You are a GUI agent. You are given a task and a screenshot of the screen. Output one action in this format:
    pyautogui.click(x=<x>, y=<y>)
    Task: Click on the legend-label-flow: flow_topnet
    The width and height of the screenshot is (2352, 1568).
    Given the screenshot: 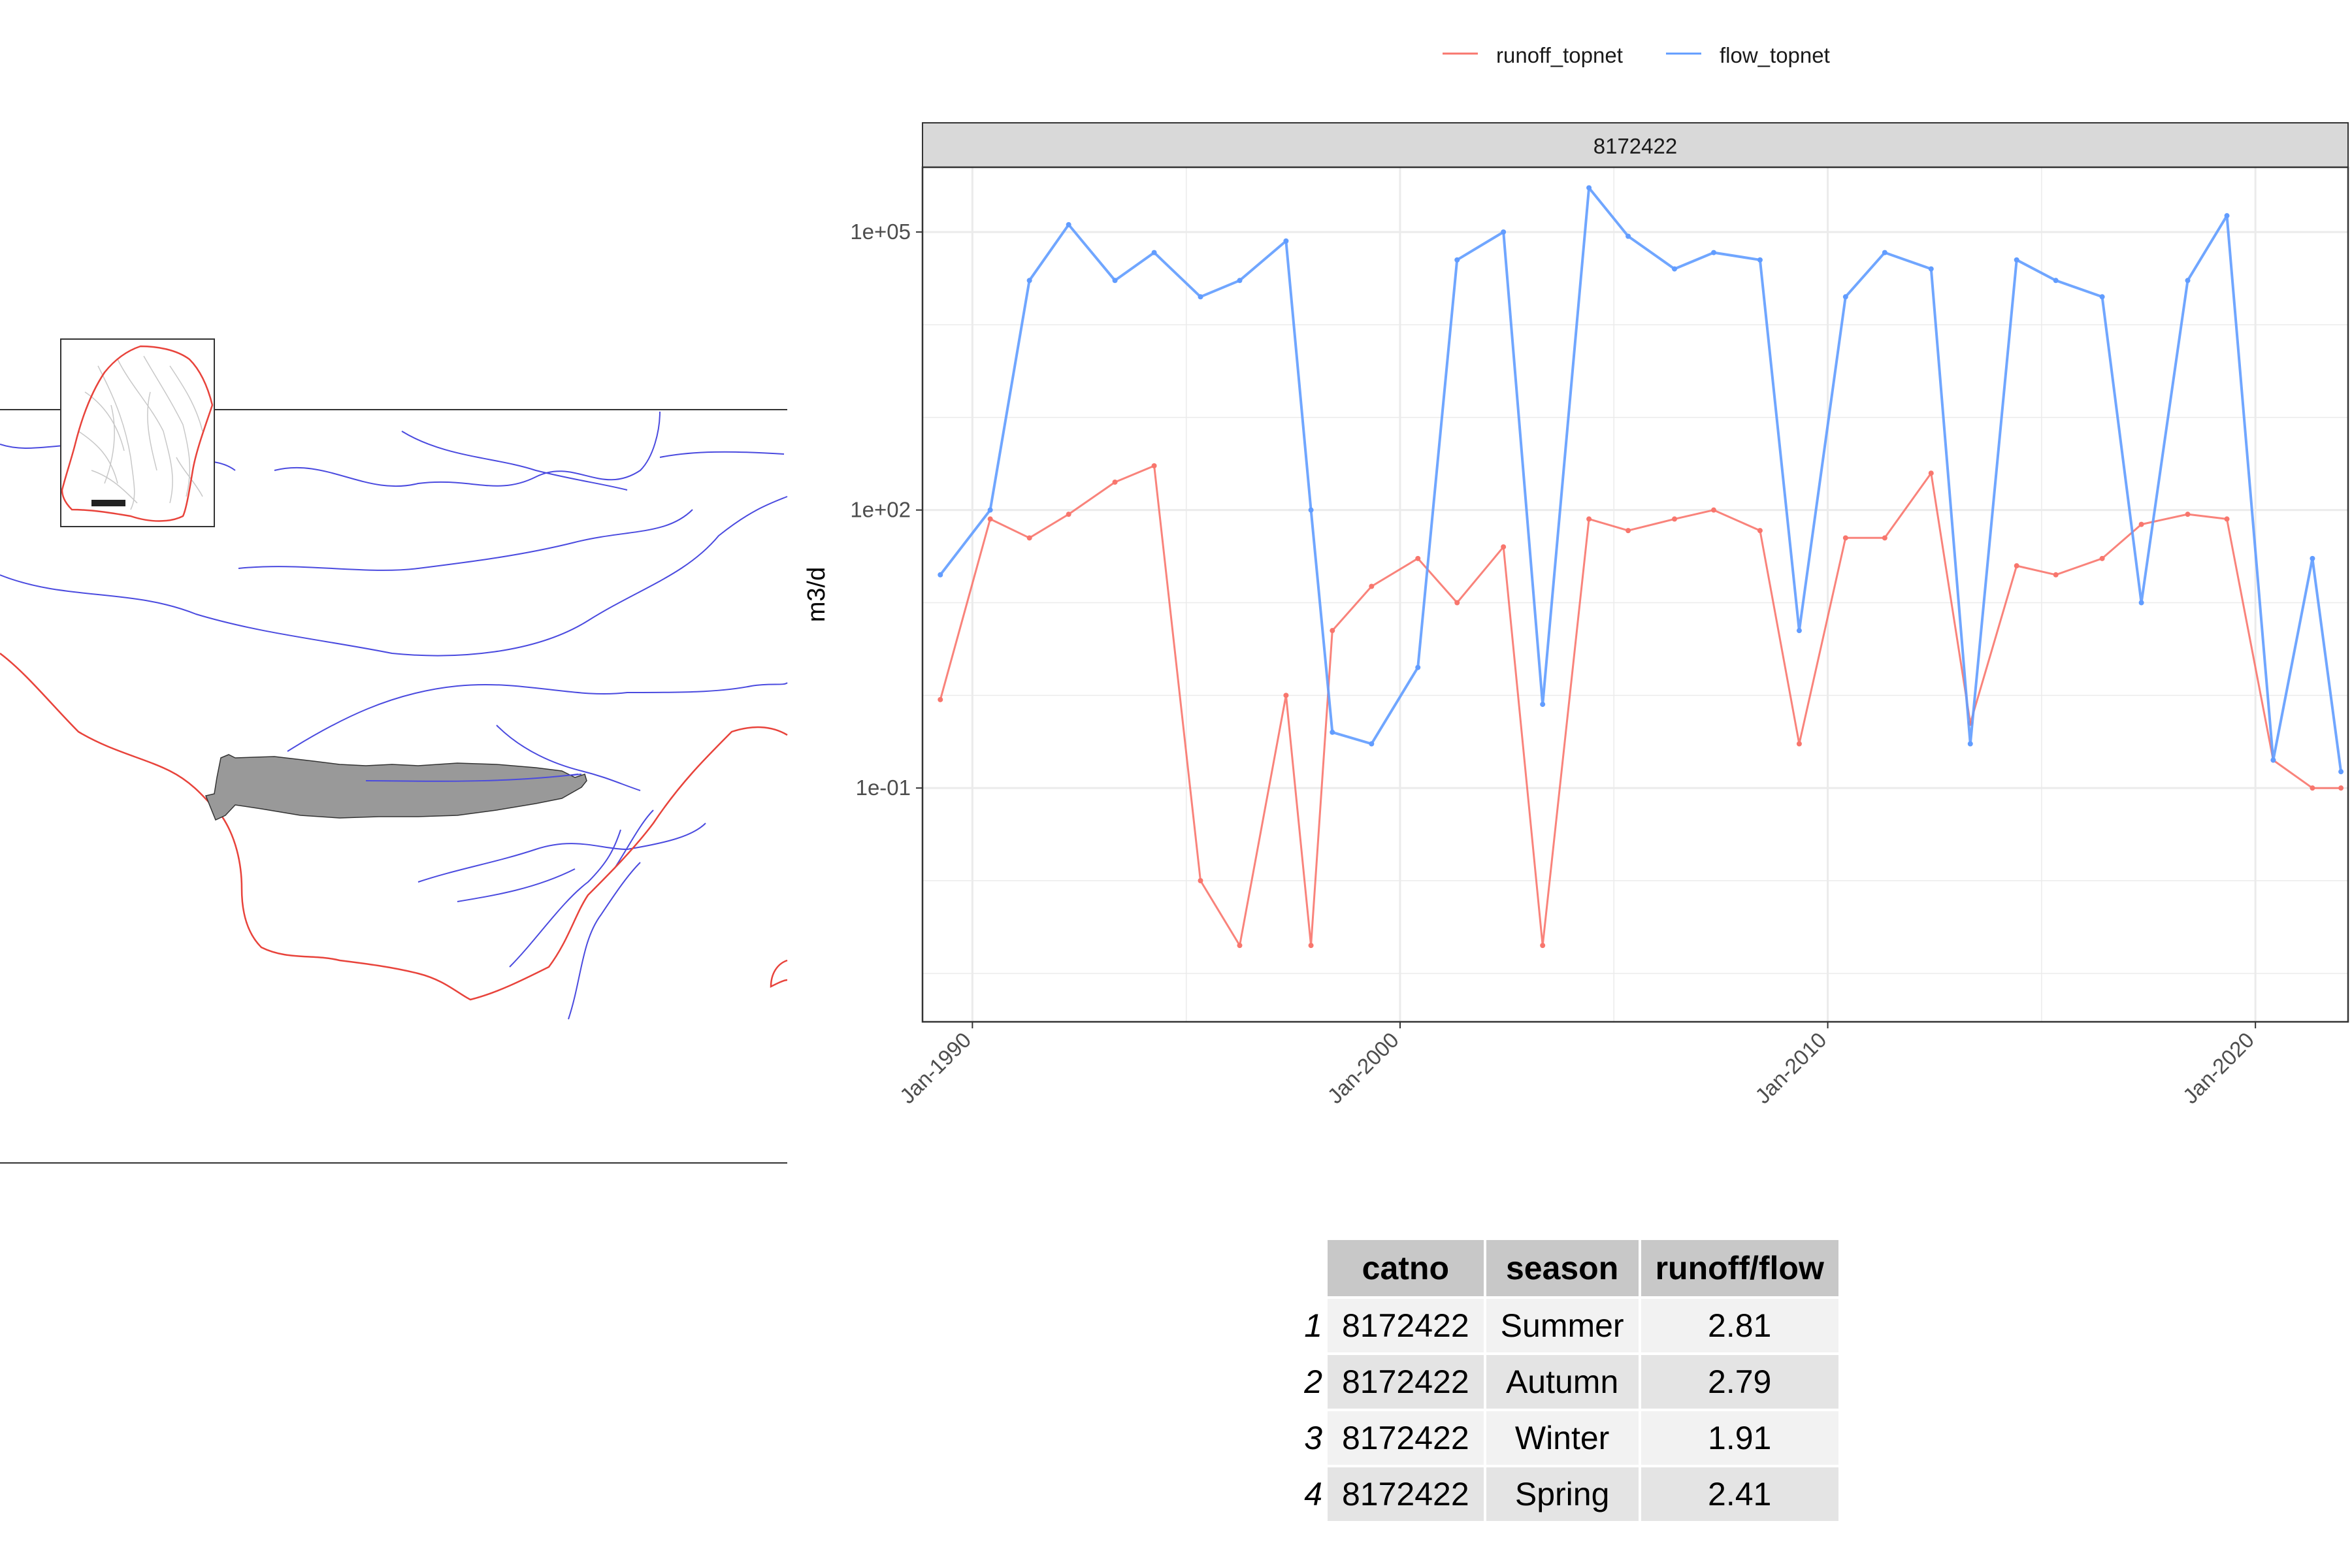 What is the action you would take?
    pyautogui.click(x=1775, y=55)
    